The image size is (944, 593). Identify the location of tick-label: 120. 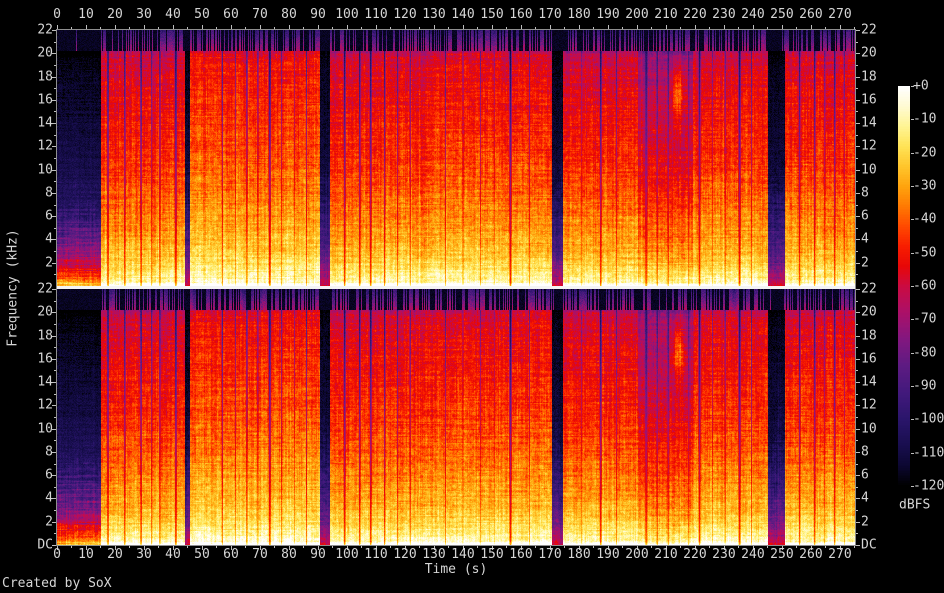
(405, 554).